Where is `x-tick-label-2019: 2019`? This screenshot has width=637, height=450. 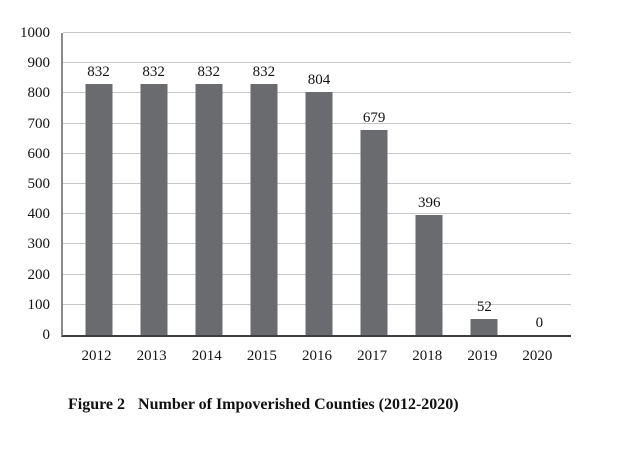 x-tick-label-2019: 2019 is located at coordinates (482, 356).